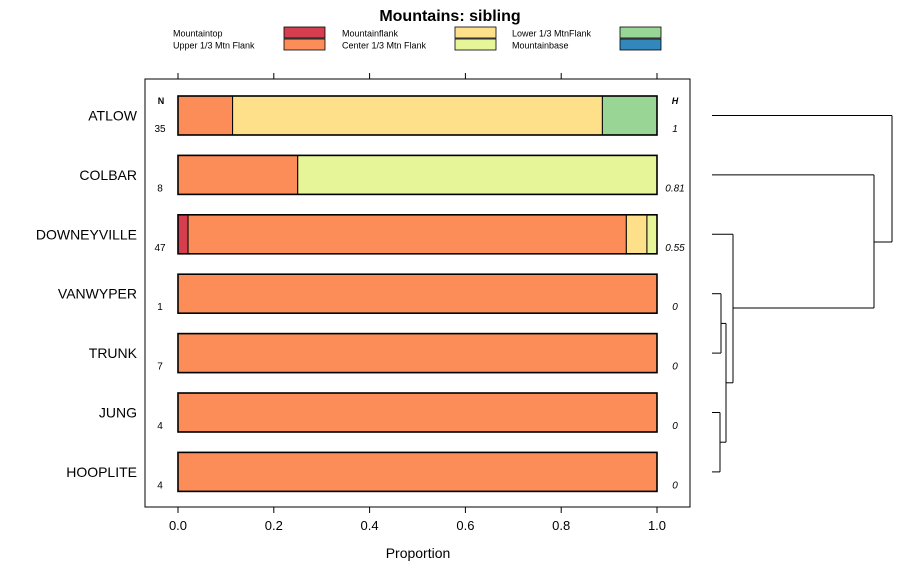 Image resolution: width=900 pixels, height=580 pixels. I want to click on legend-label-center-1-3-mtn-flank: Center 1/3 Mtn Flank, so click(384, 46).